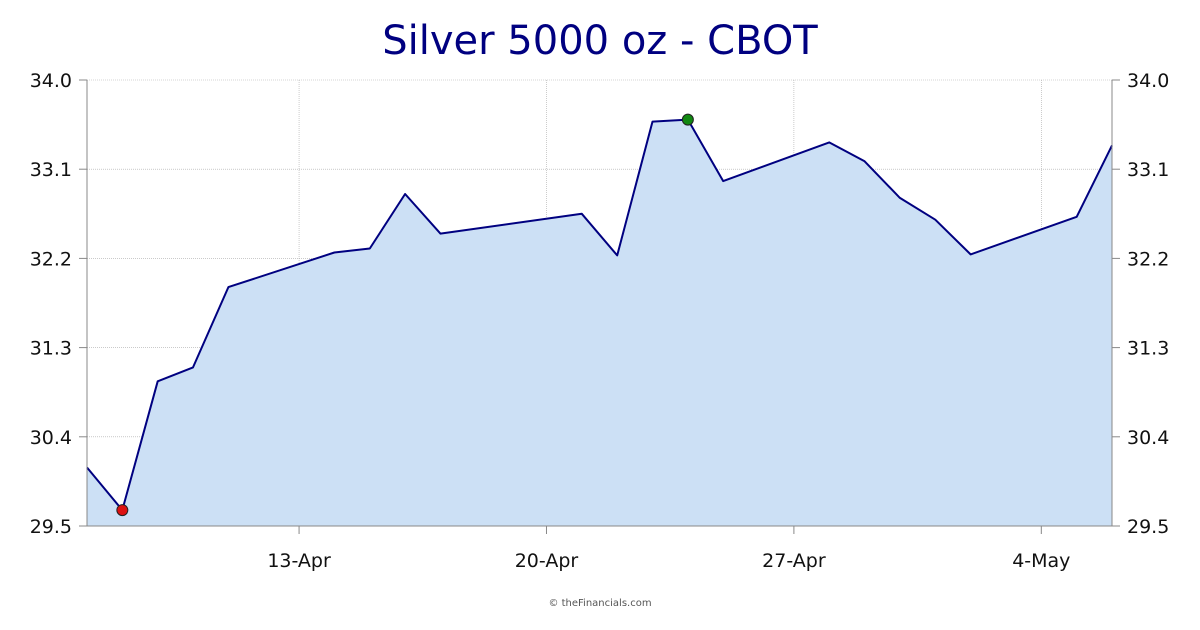 The width and height of the screenshot is (1200, 630). I want to click on y-tick-label-left: 30.4, so click(51, 438).